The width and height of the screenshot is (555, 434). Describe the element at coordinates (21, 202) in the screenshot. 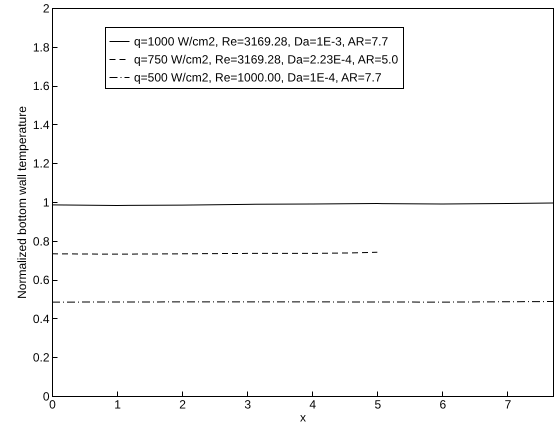

I see `y-axis-title: Normalized bottom wall temperature` at that location.